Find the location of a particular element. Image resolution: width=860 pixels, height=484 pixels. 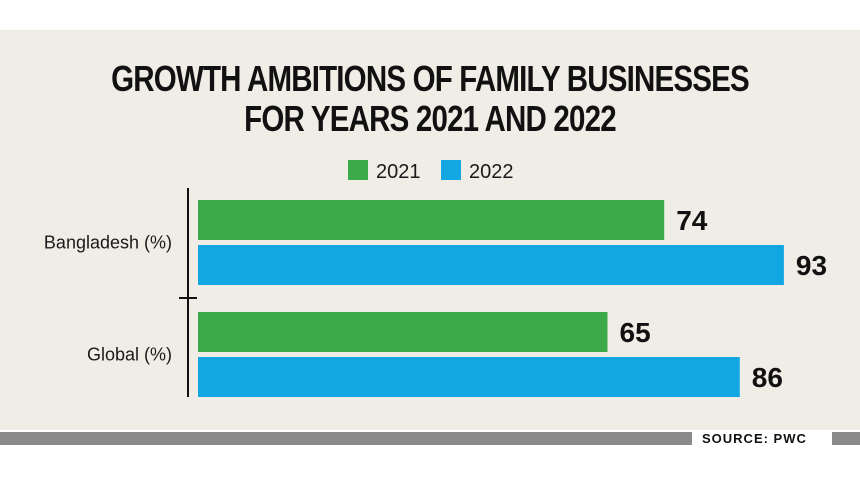

category-label-bangladesh: Bangladesh (%) is located at coordinates (108, 243).